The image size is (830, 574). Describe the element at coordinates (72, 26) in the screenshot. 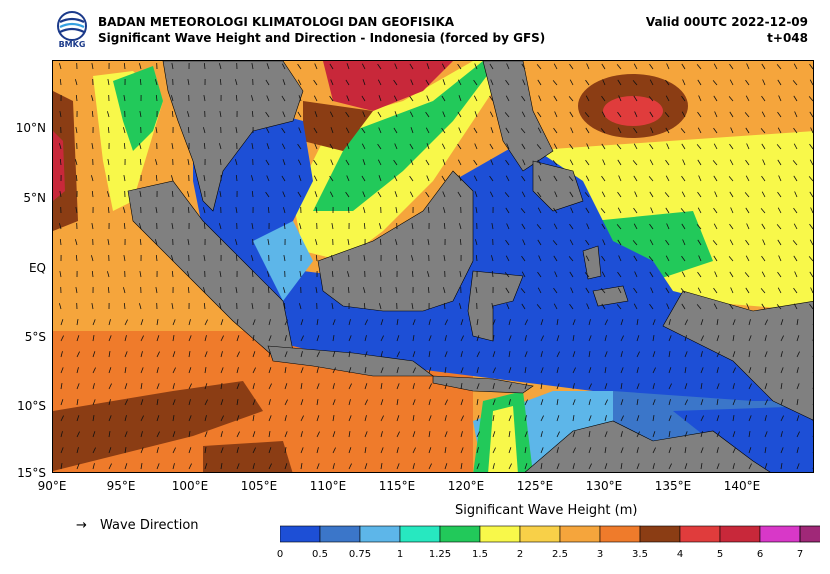

I see `bmkg-logo` at that location.